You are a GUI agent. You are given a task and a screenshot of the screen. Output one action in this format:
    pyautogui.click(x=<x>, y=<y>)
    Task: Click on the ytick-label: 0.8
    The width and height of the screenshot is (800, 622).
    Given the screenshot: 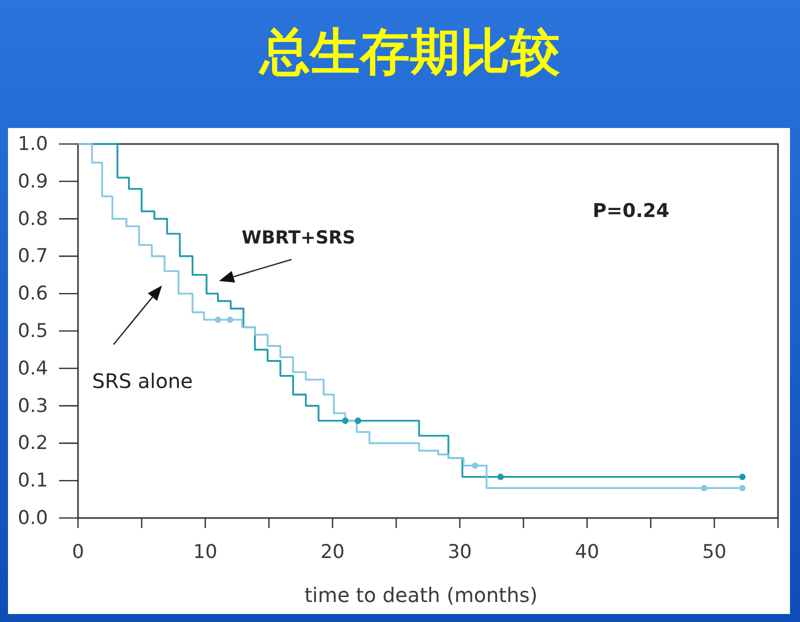 What is the action you would take?
    pyautogui.click(x=33, y=219)
    